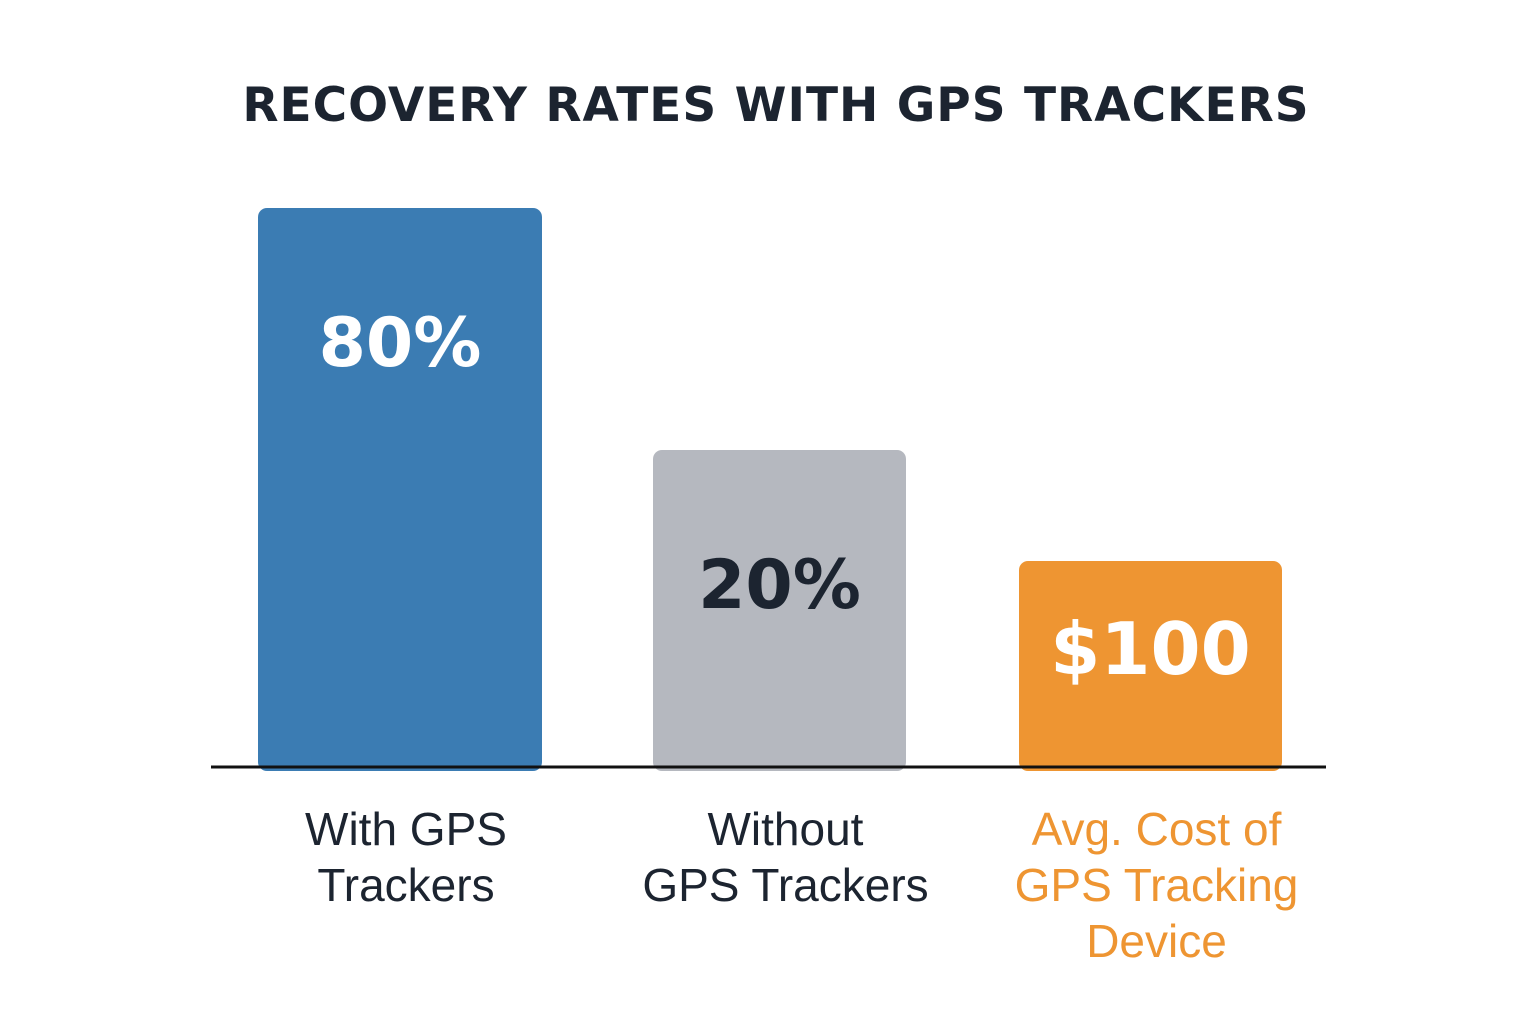 The width and height of the screenshot is (1536, 1024). I want to click on bar-without-gps-trackers, so click(779, 610).